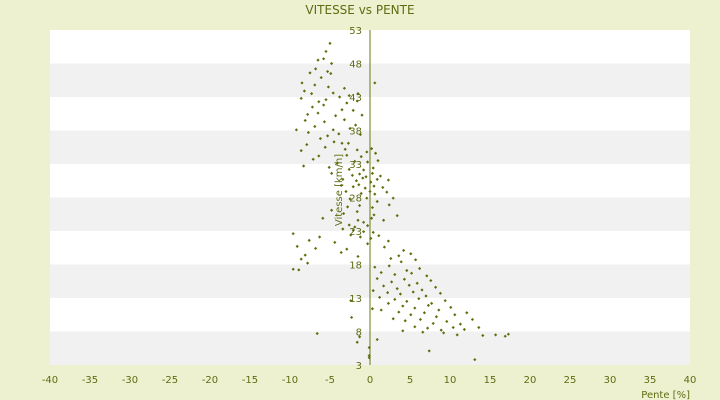  Describe the element at coordinates (650, 380) in the screenshot. I see `x-tick-label: 35` at that location.